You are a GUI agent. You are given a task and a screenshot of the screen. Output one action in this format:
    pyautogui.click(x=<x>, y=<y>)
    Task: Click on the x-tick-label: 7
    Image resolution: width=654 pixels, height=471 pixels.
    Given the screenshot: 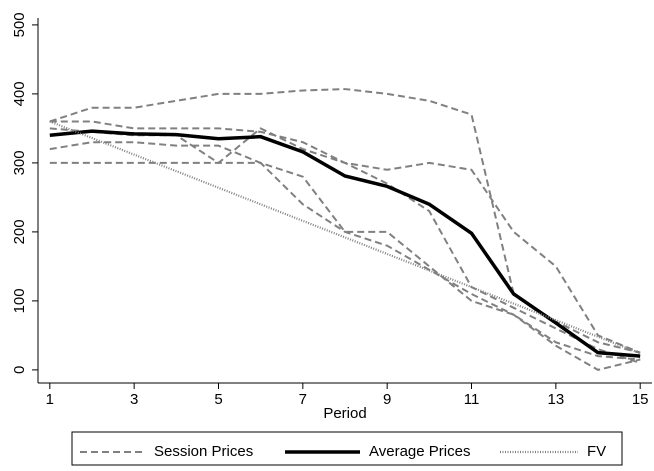 What is the action you would take?
    pyautogui.click(x=303, y=399)
    